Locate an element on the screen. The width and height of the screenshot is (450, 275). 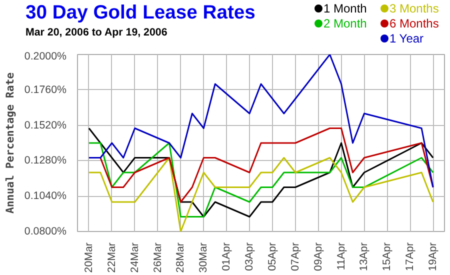
legend-label: 1 Year is located at coordinates (407, 39).